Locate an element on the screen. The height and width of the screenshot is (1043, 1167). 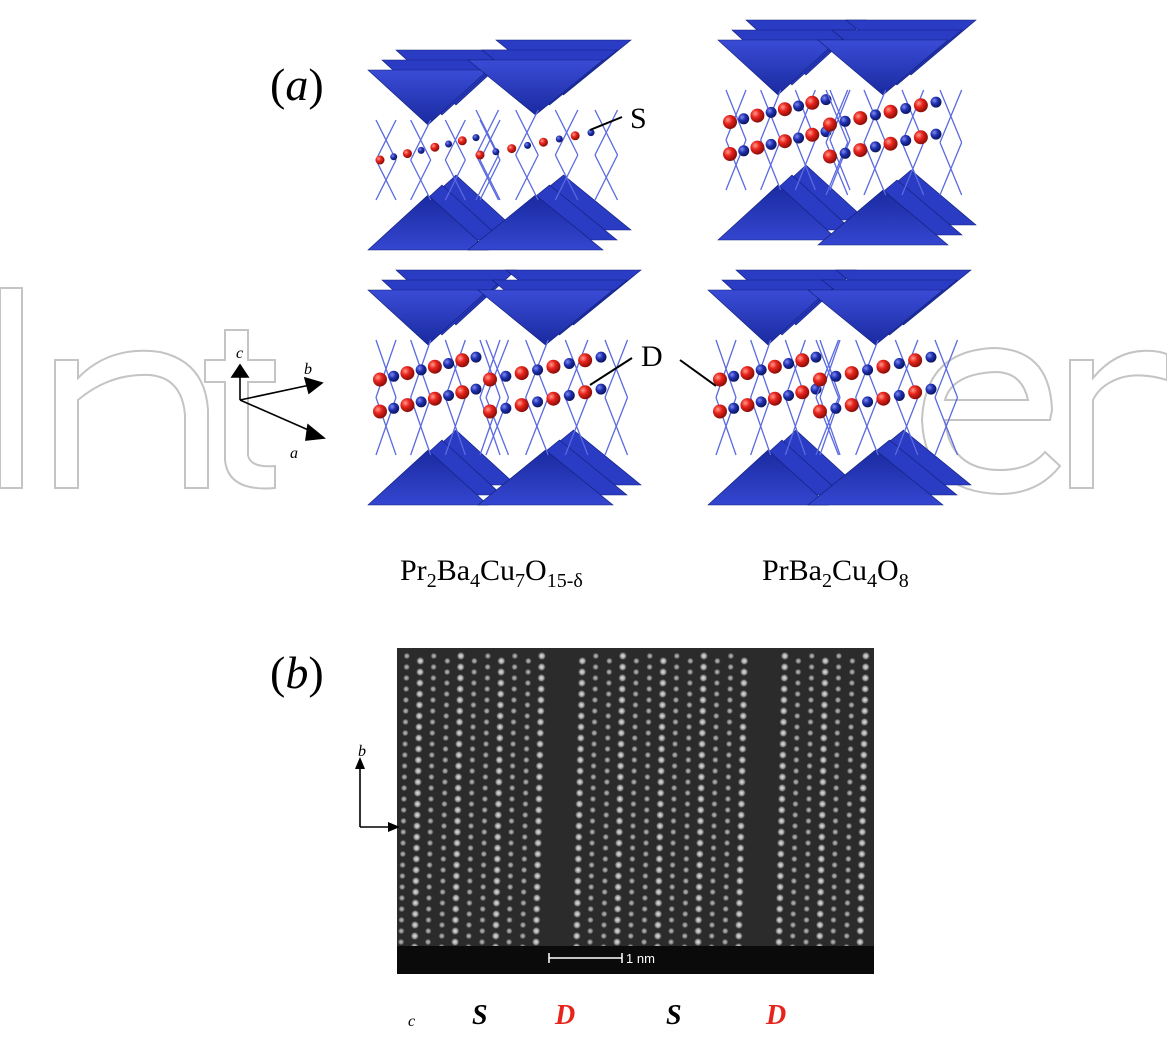
arrow-b-up-icon is located at coordinates (360, 763).